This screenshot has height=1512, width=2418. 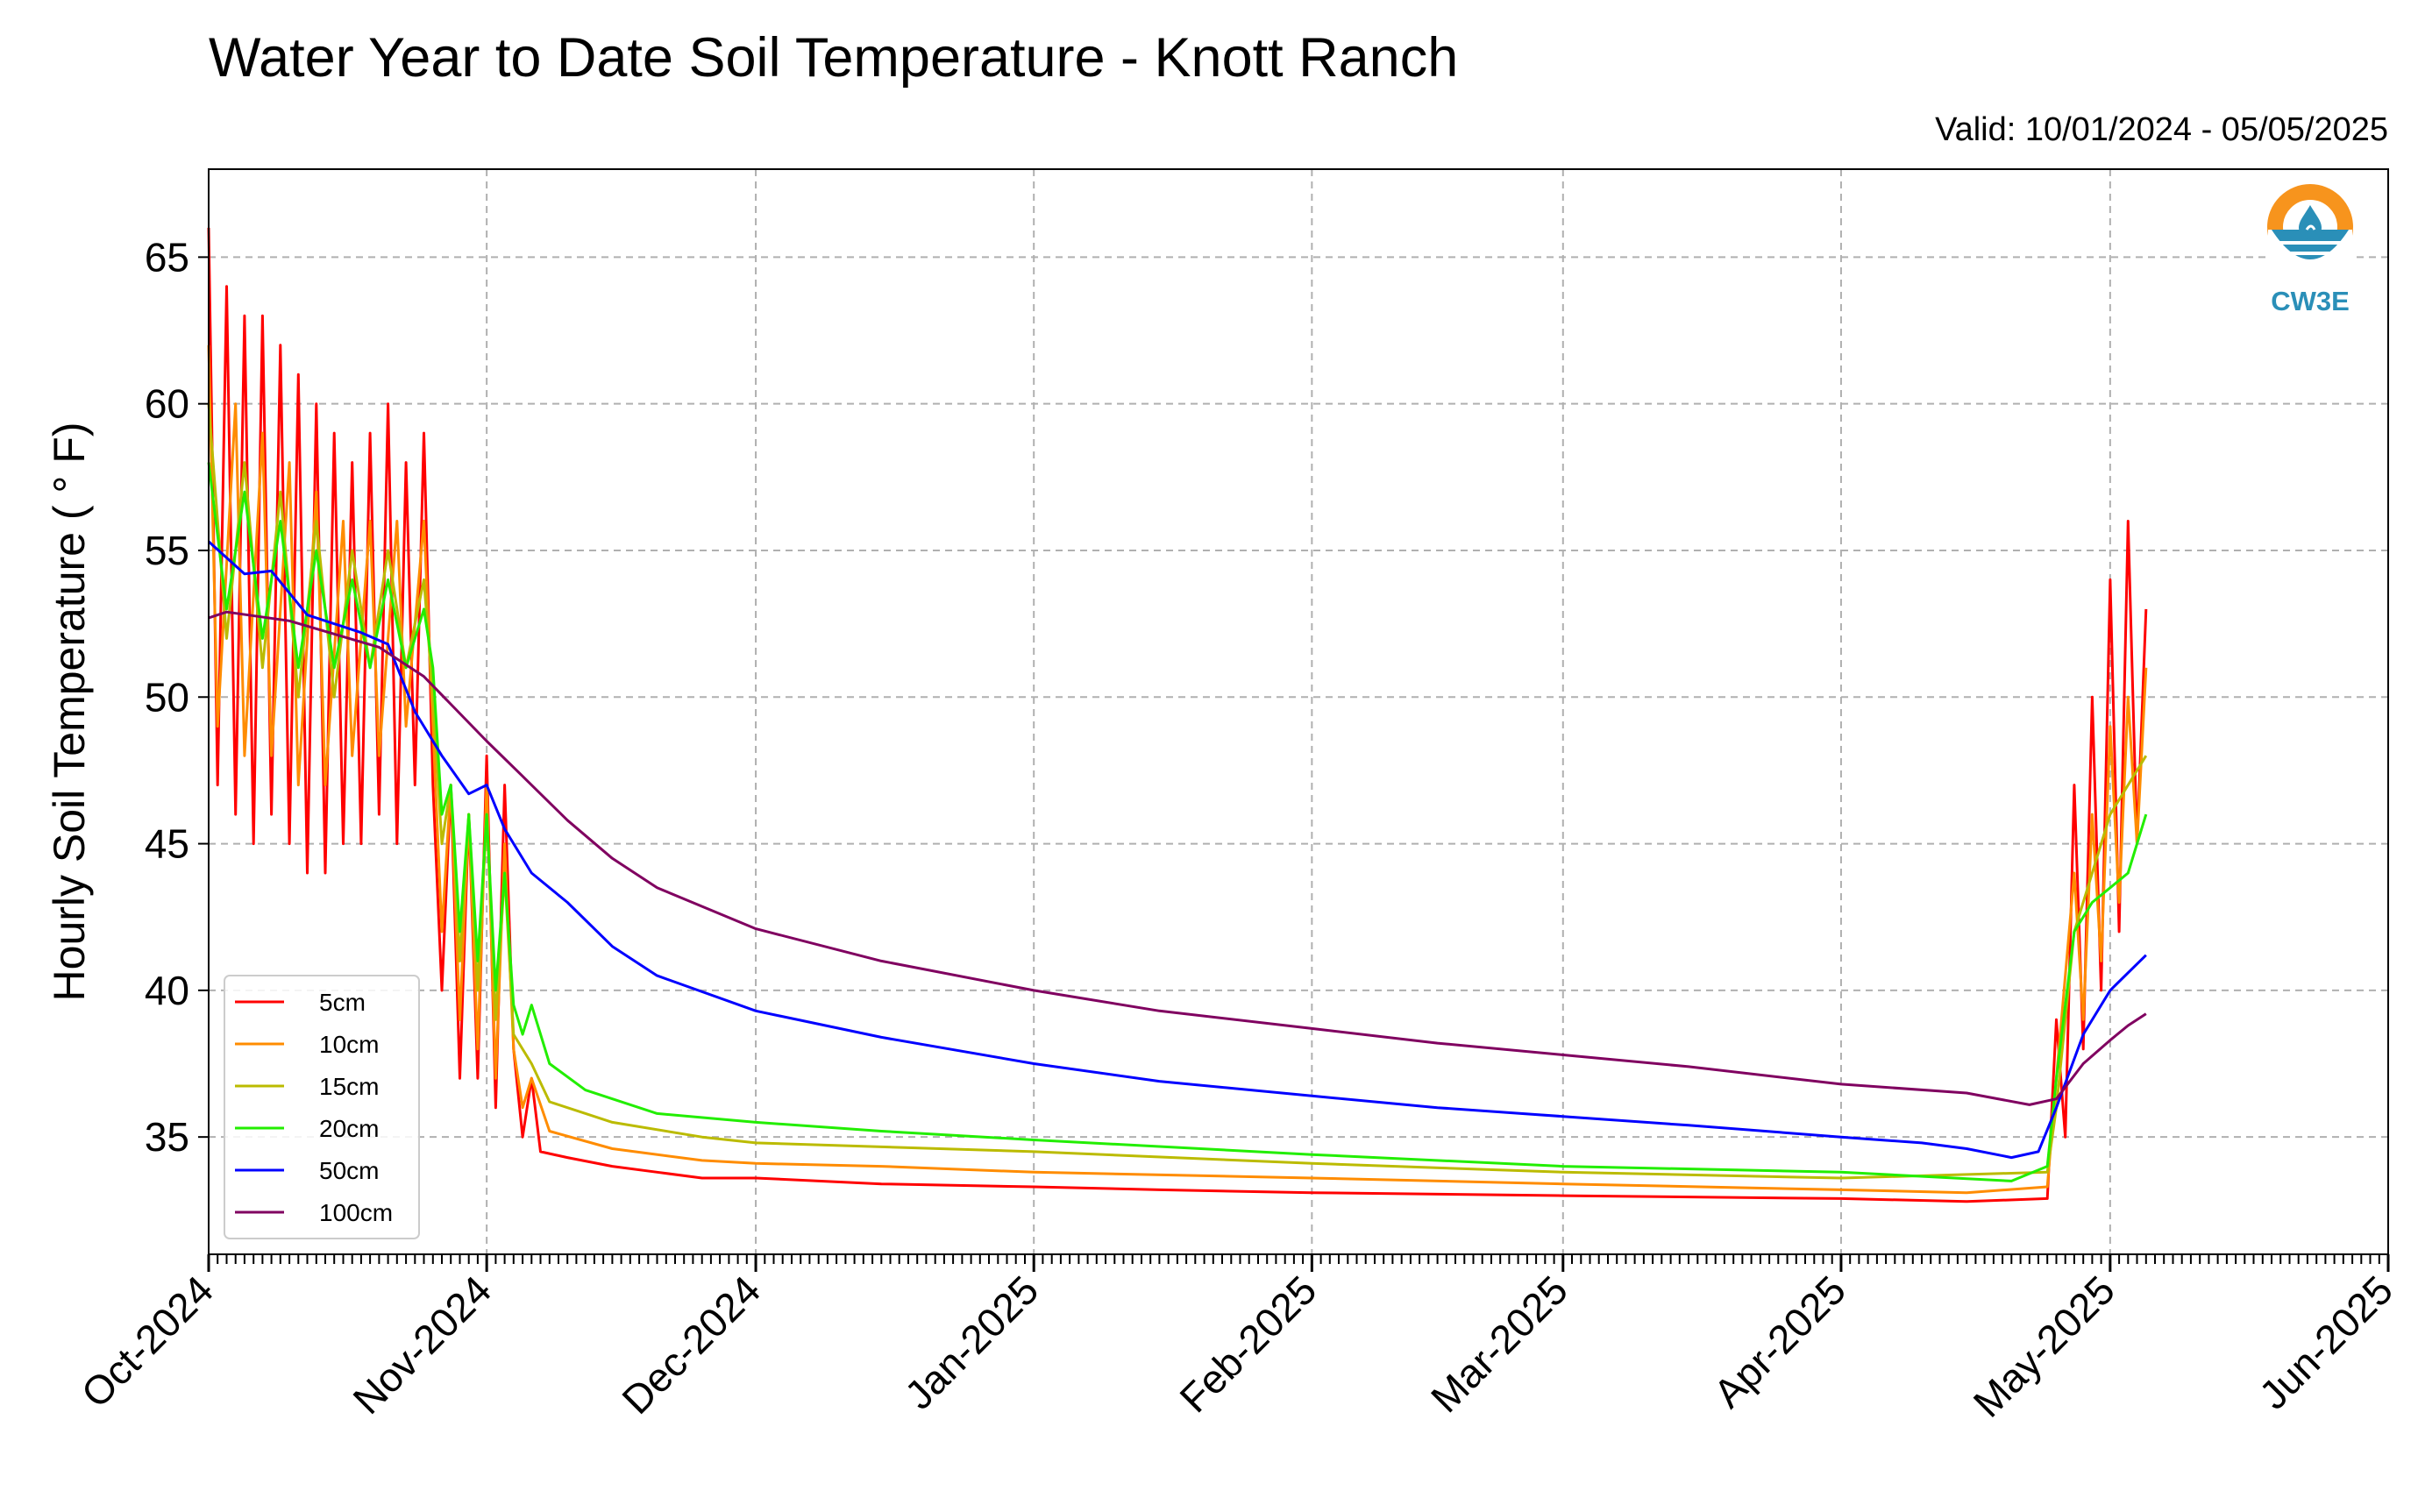 I want to click on y-tick-label: 35, so click(x=167, y=1137).